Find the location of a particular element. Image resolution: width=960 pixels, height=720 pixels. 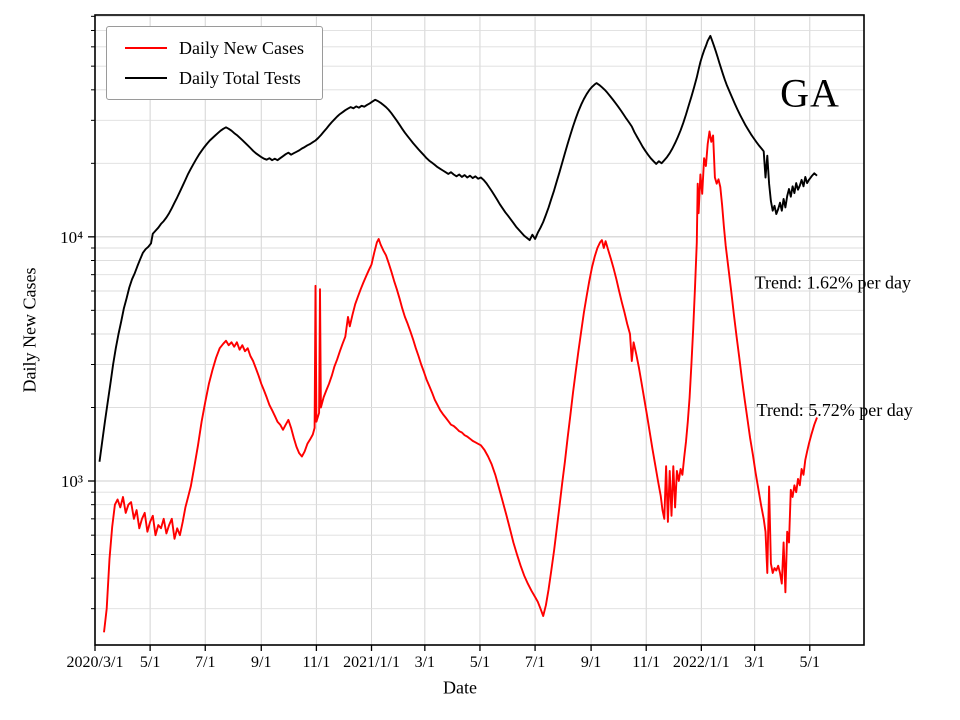

chart-title: GA is located at coordinates (810, 93).